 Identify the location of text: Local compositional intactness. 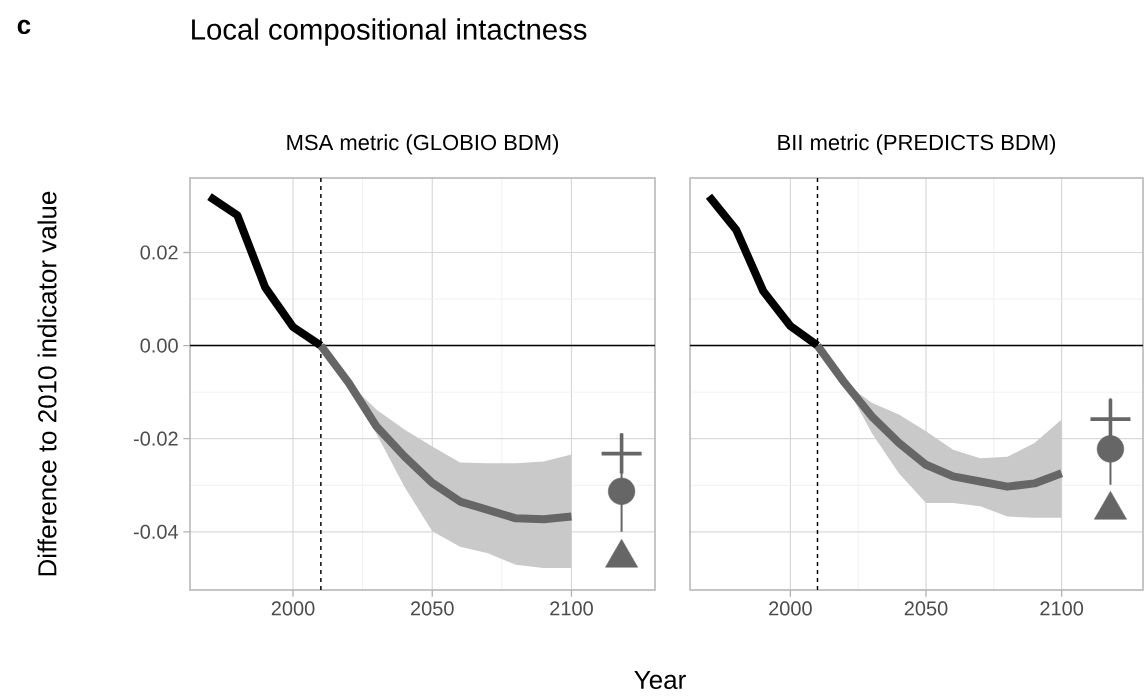
(389, 32).